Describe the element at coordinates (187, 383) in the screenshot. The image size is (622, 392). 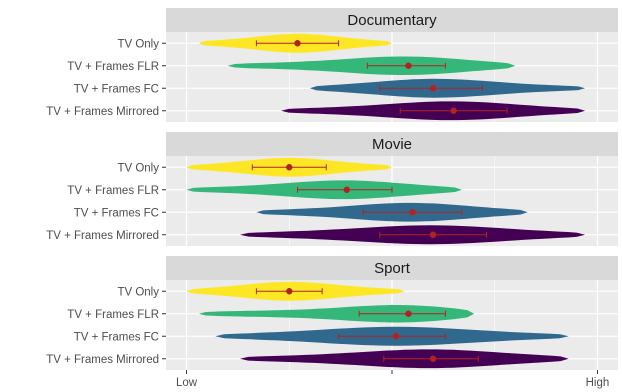
I see `x-tick-label: Low` at that location.